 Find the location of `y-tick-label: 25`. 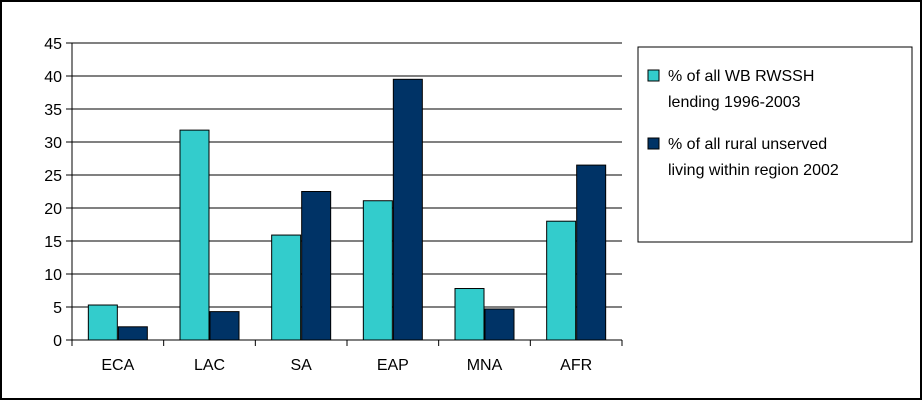

y-tick-label: 25 is located at coordinates (53, 176).